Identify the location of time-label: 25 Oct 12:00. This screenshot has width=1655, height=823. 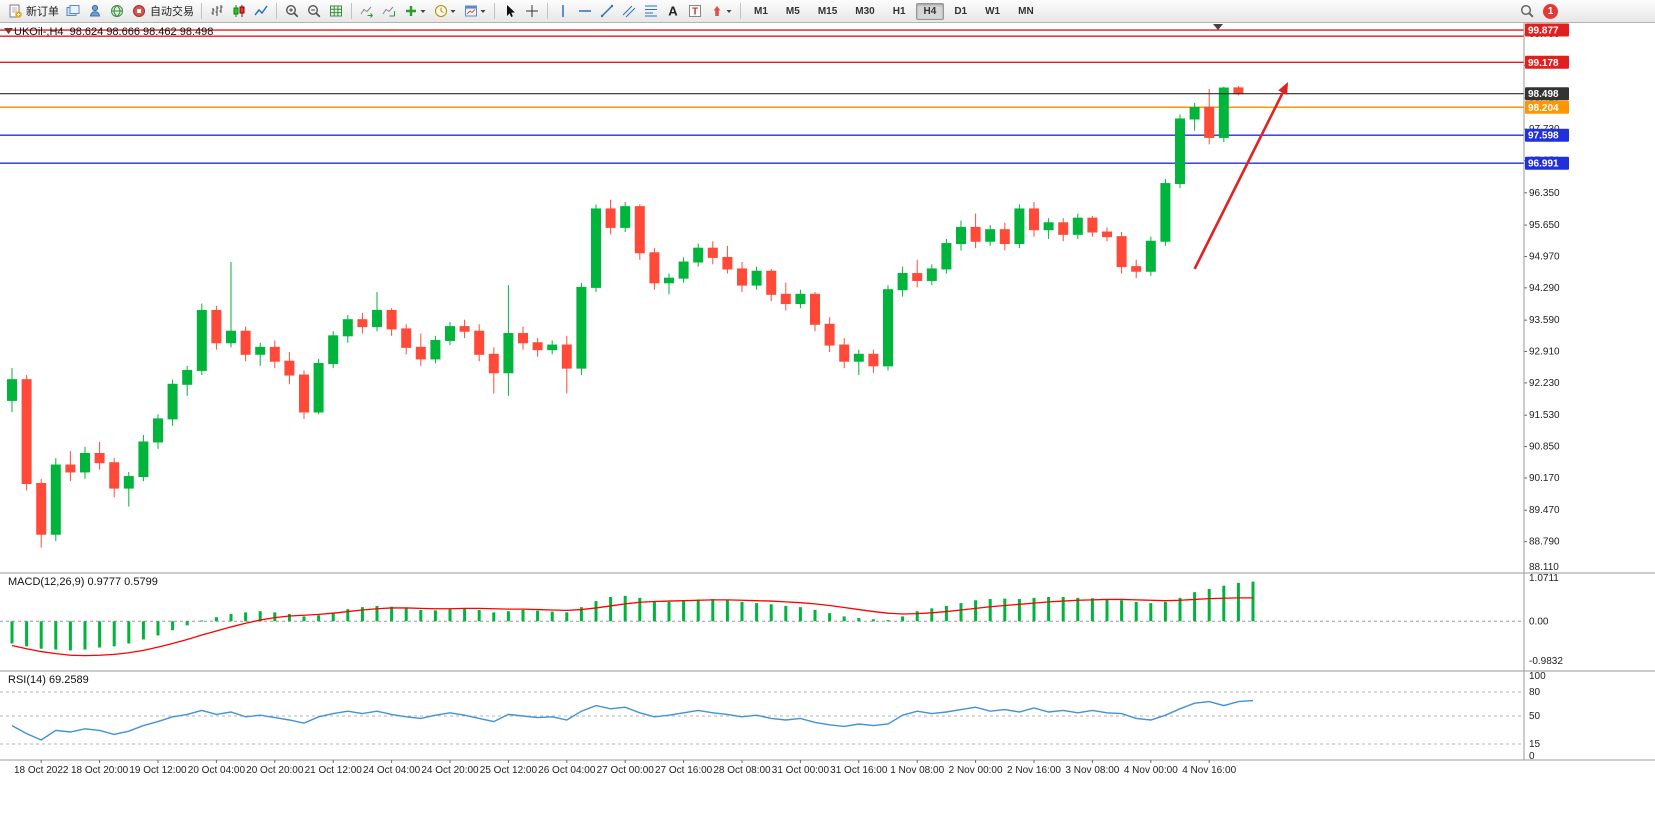
(509, 770).